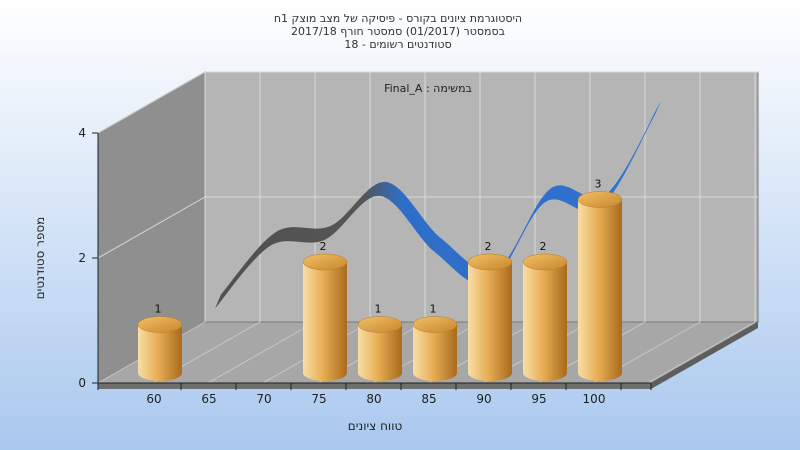 Image resolution: width=800 pixels, height=450 pixels. I want to click on chart-title-line-3: סטודנטים רשומים - 18, so click(397, 44).